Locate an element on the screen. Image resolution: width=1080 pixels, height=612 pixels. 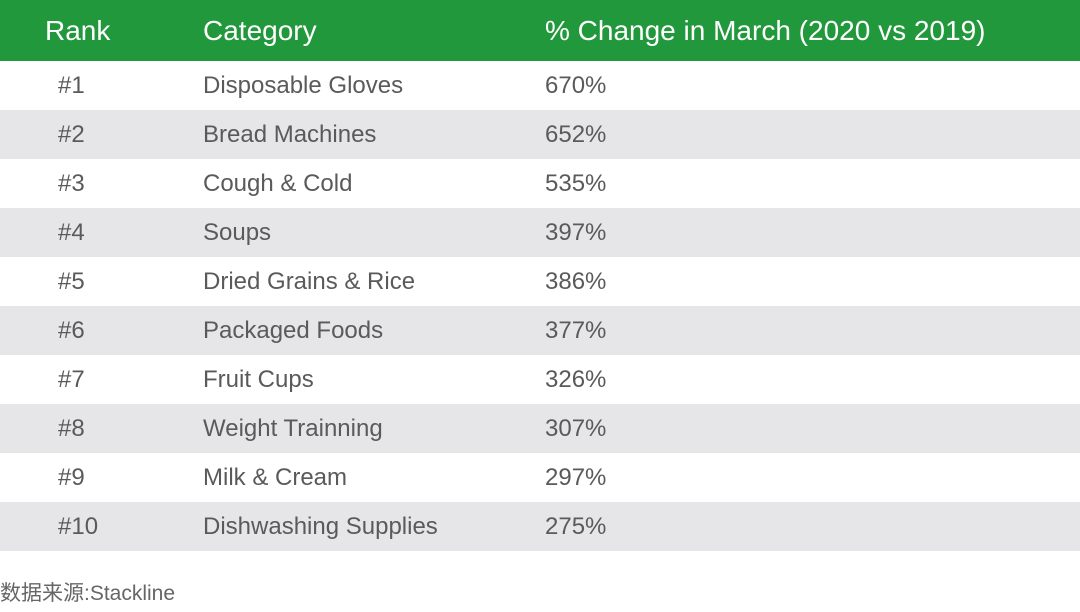
header-category: Category is located at coordinates (260, 30).